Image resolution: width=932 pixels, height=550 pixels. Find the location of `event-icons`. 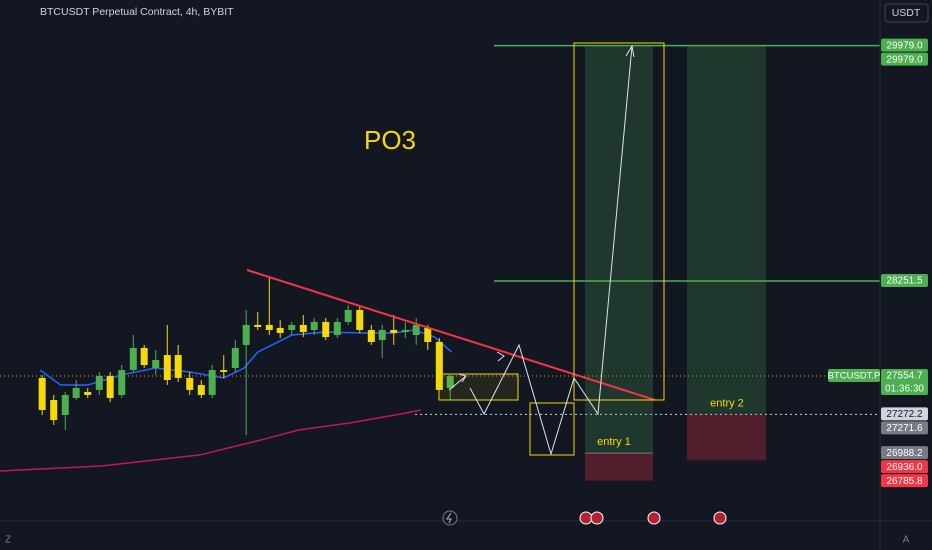

event-icons is located at coordinates (584, 518).